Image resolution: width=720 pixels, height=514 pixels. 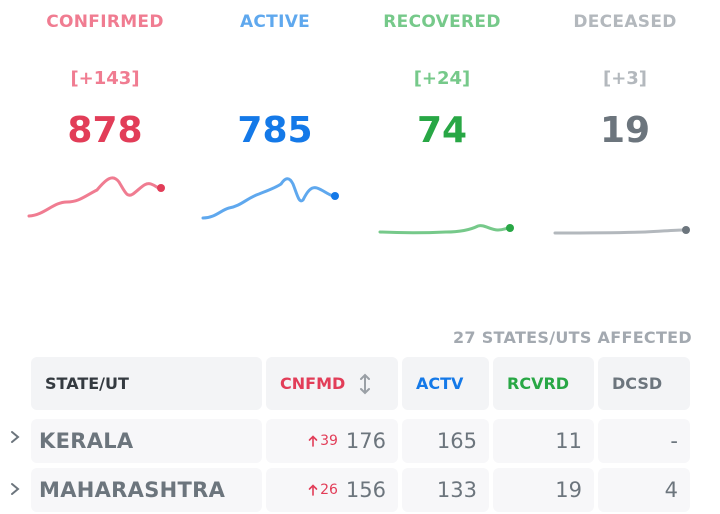 I want to click on row-active: 165, so click(x=445, y=441).